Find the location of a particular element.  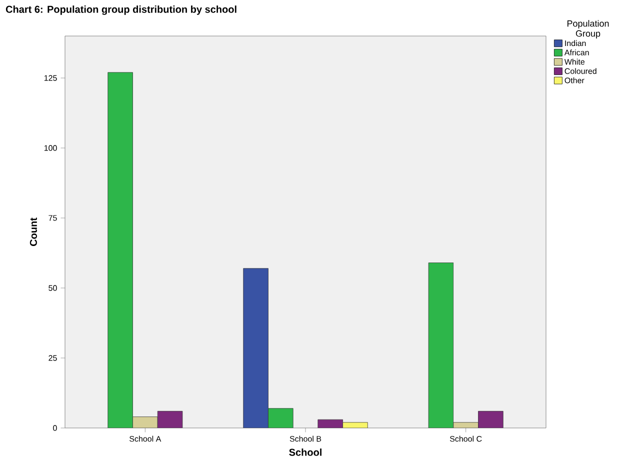

legend-label: White is located at coordinates (574, 61).